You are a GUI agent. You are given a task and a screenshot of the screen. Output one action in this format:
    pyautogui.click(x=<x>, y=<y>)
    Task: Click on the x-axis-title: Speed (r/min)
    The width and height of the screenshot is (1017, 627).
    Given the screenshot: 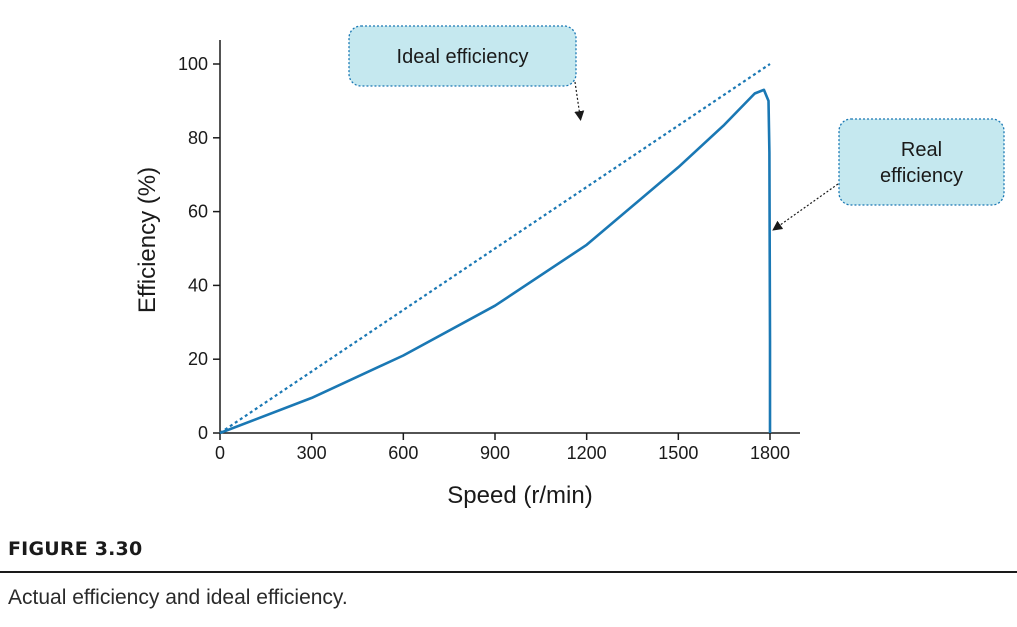 What is the action you would take?
    pyautogui.click(x=519, y=495)
    